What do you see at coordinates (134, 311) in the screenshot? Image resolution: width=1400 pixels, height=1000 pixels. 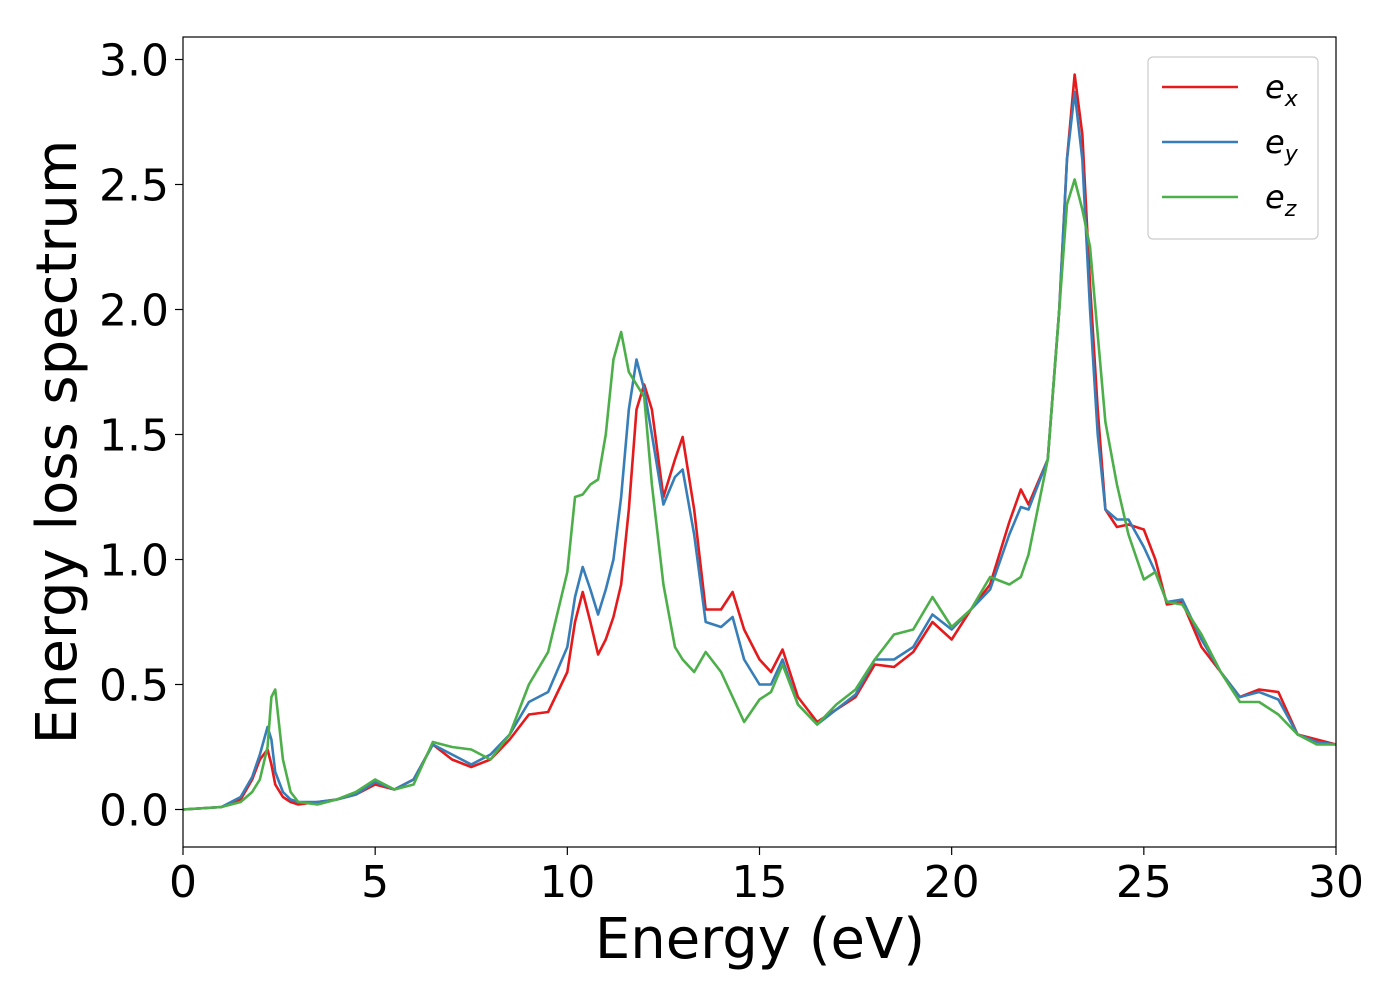 I see `y-tick-label: 2.0` at bounding box center [134, 311].